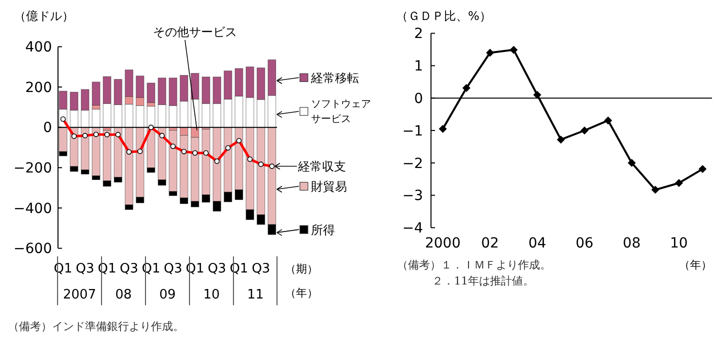 The height and width of the screenshot is (345, 724). I want to click on legend-label: 所得, so click(322, 229).